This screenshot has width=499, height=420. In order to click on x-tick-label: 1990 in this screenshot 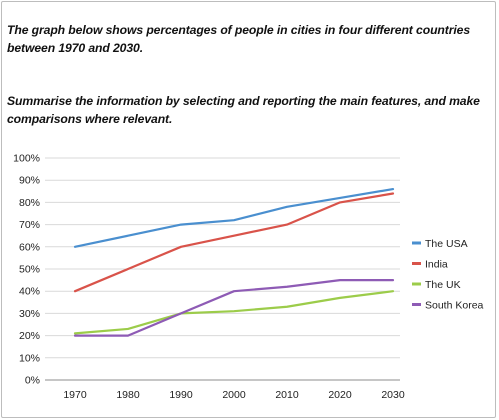, I will do `click(181, 395)`.